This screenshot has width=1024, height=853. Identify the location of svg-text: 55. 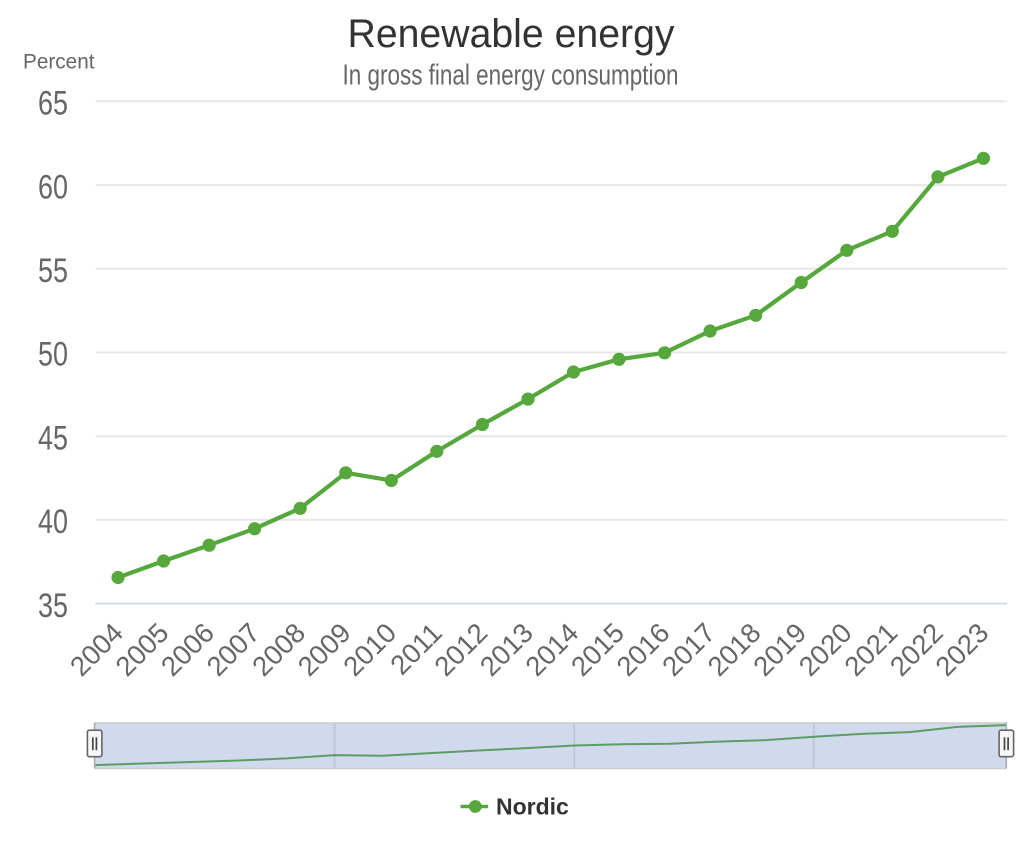
(53, 271).